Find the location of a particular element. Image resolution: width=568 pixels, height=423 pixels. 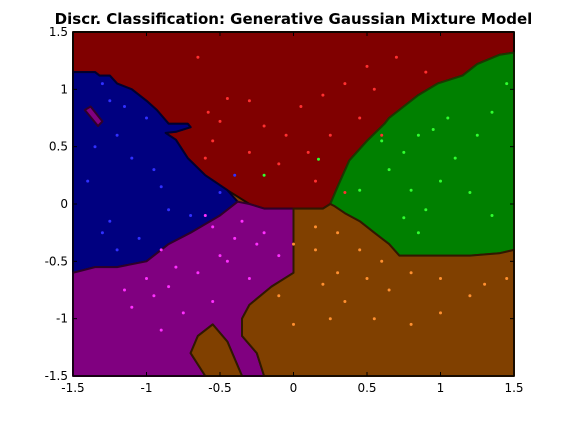

region-magenta-island is located at coordinates (93, 116).